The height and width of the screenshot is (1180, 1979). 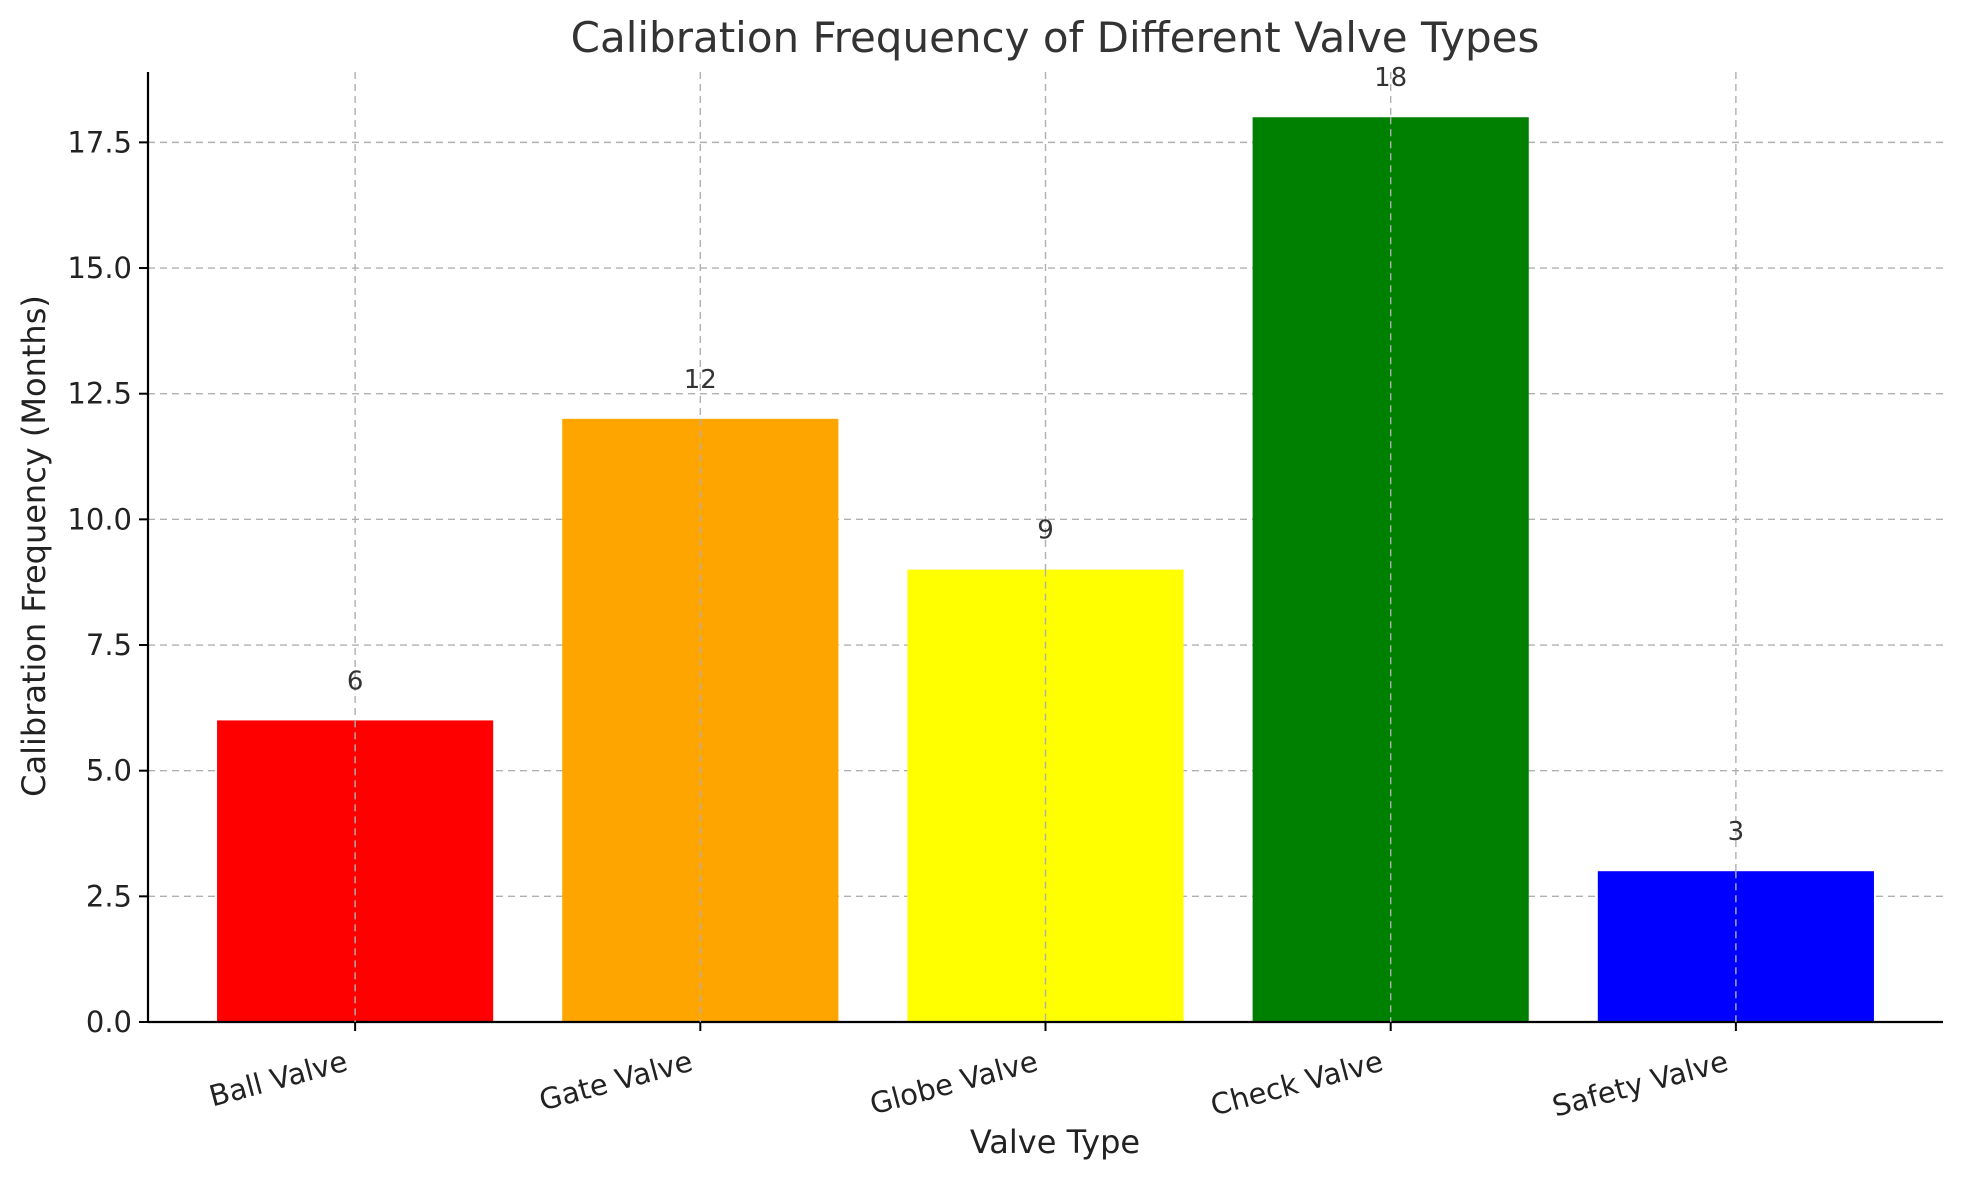 I want to click on bar-value-label: 9, so click(x=1045, y=531).